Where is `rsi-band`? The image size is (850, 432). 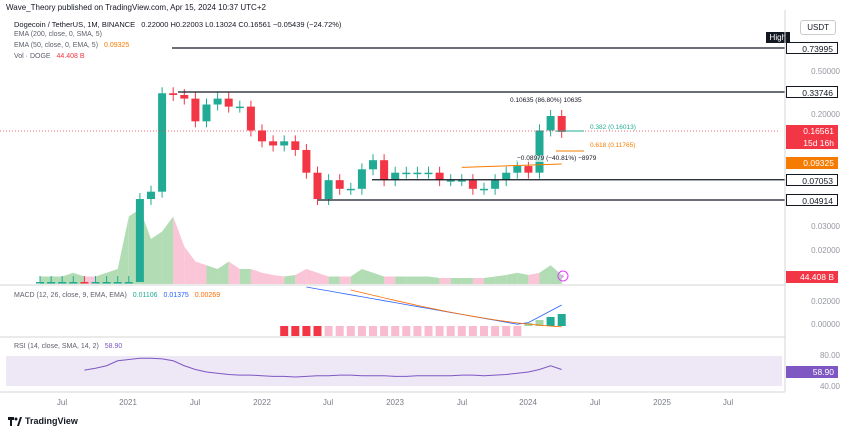
rsi-band is located at coordinates (394, 371).